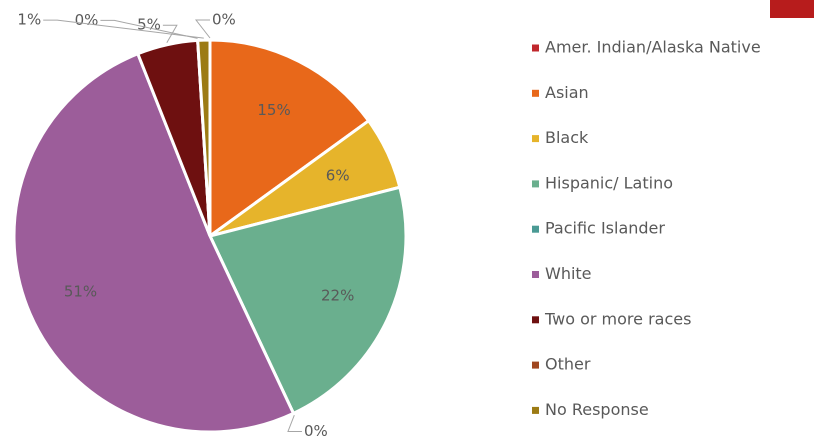  What do you see at coordinates (617, 318) in the screenshot?
I see `legend-text: Two or more races` at bounding box center [617, 318].